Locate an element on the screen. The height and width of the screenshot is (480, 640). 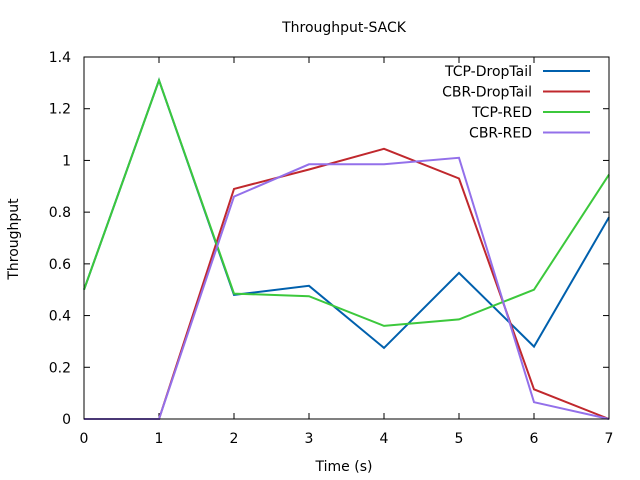
y-tick-label: 0.2 is located at coordinates (60, 368).